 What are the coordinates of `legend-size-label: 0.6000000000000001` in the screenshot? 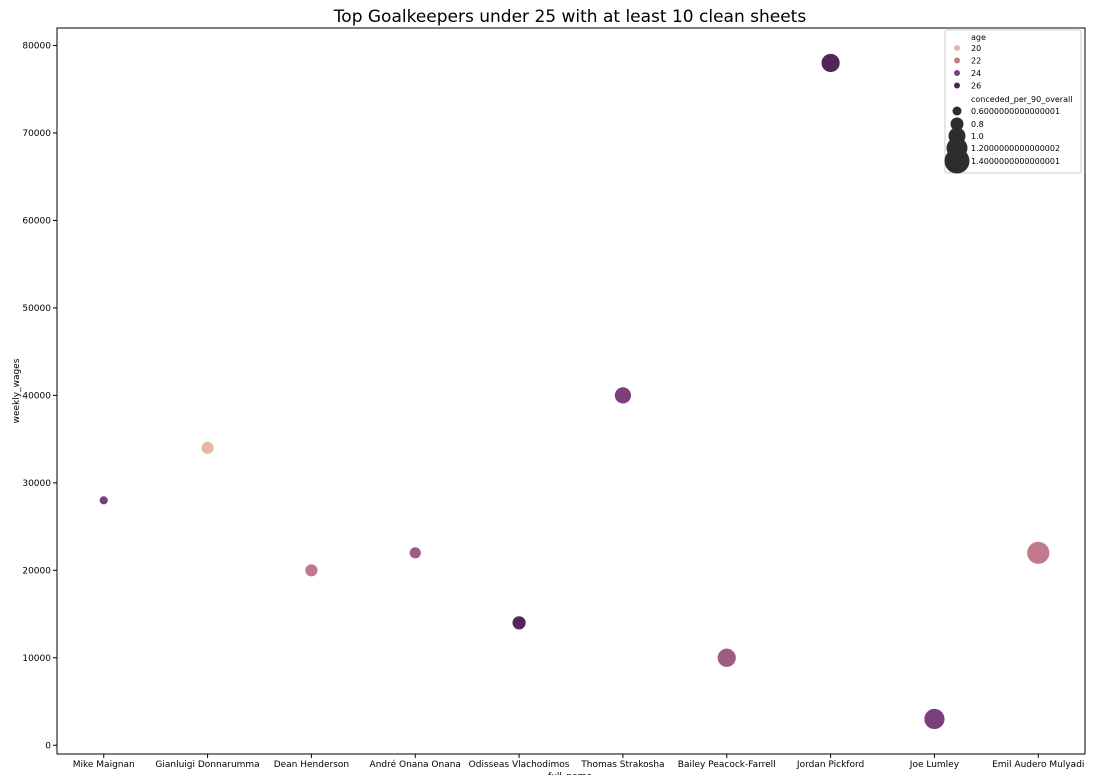 It's located at (1015, 111).